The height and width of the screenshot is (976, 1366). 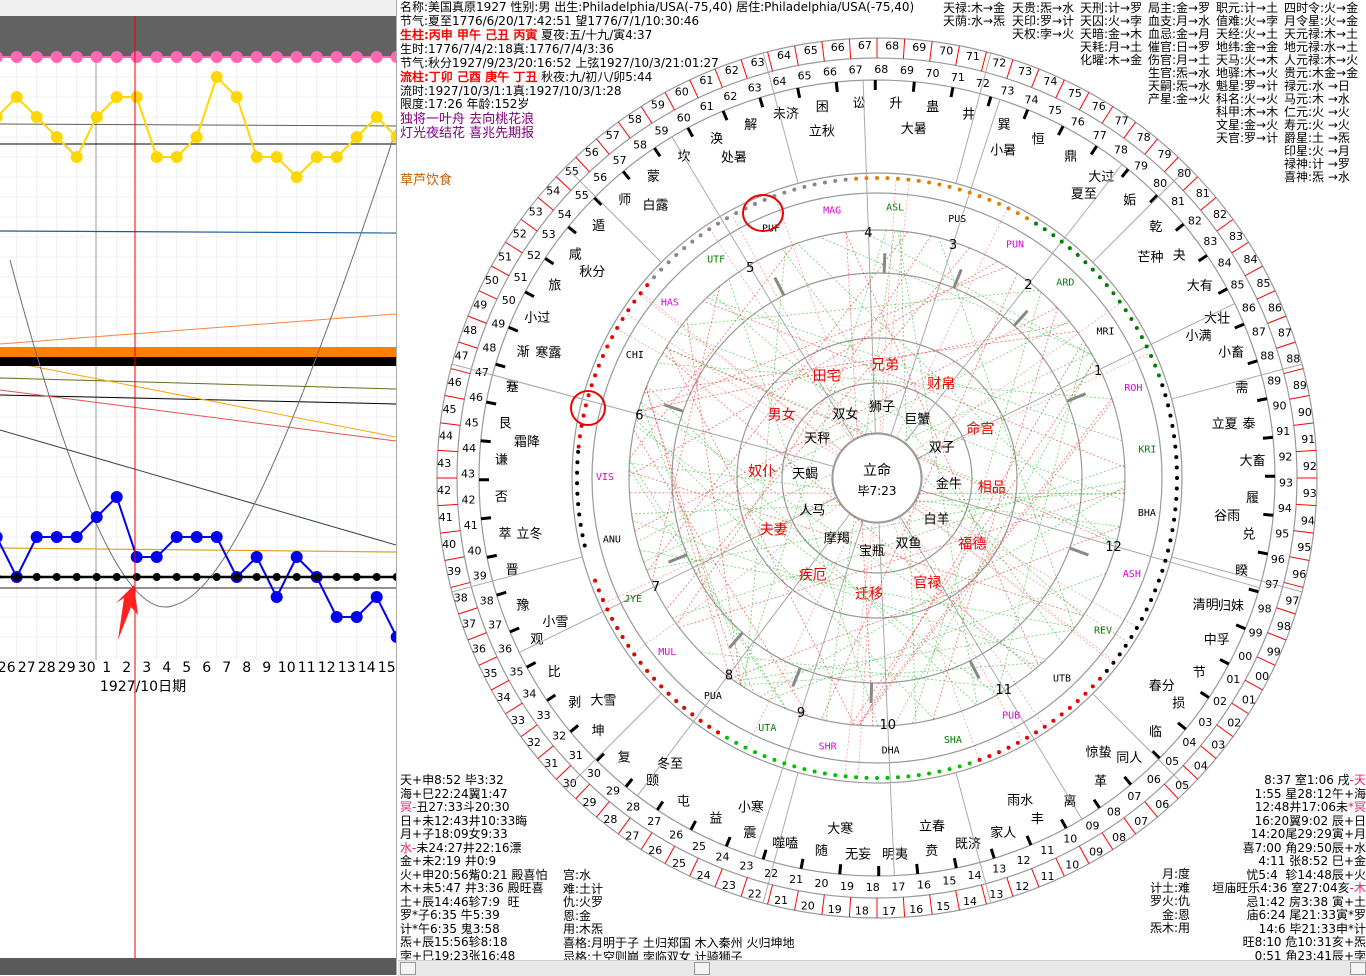 I want to click on degree-label-inner: 93, so click(x=1286, y=482).